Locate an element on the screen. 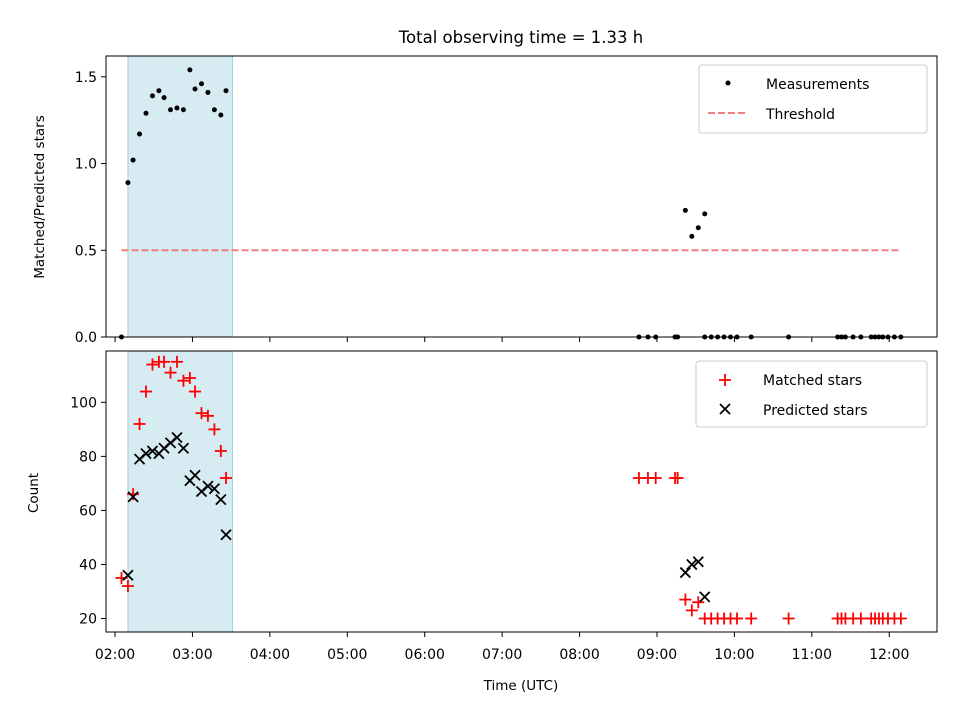  y-tick-label: 60 is located at coordinates (88, 511).